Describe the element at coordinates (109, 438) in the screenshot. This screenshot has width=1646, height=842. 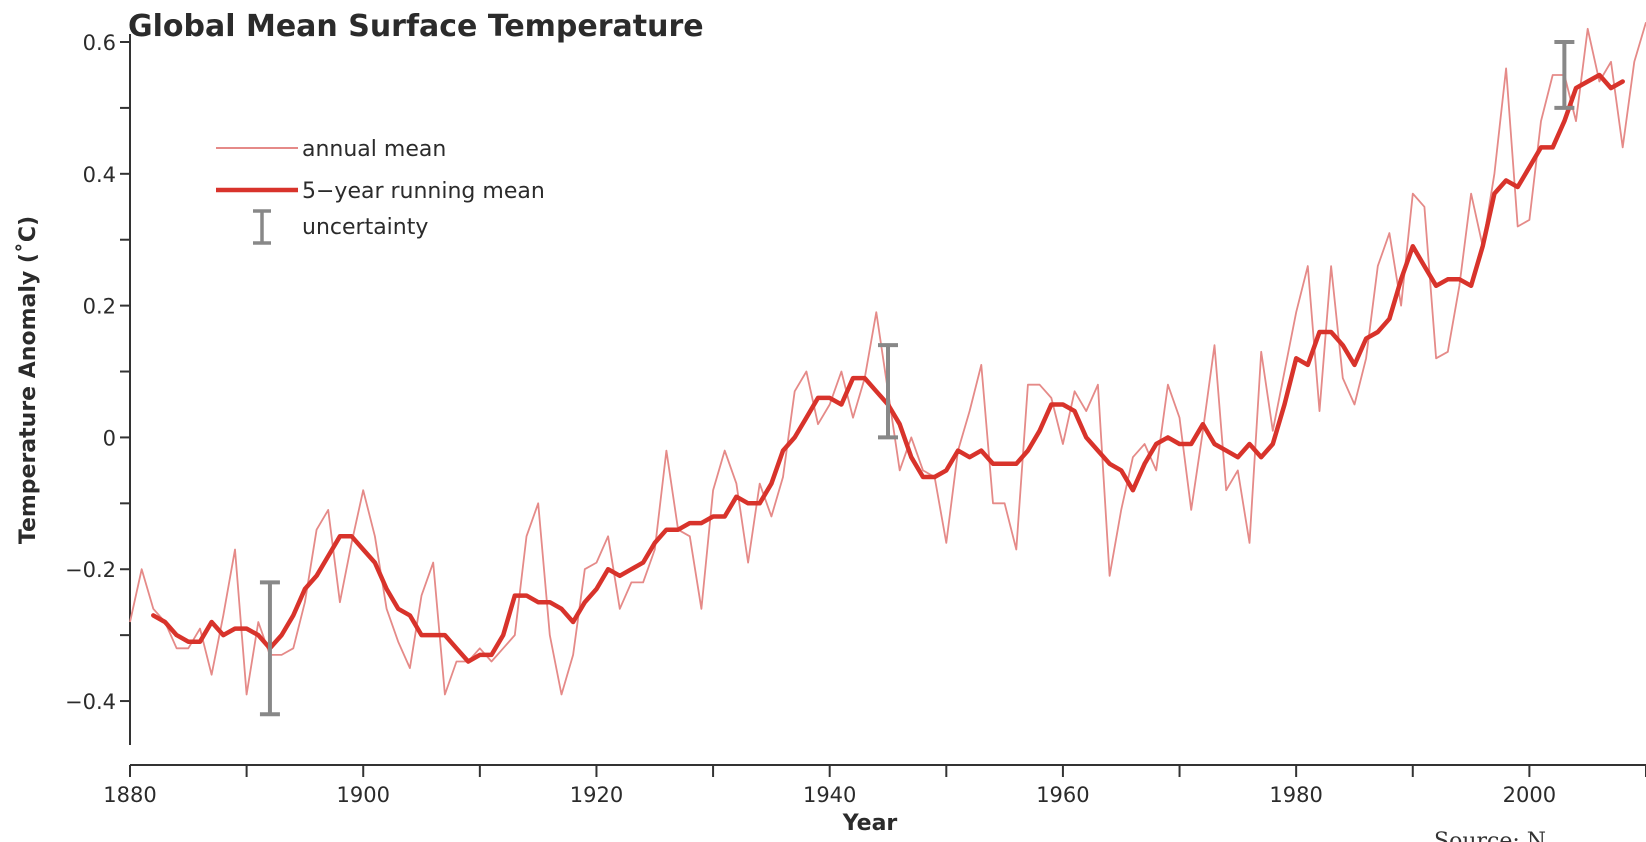
I see `y-tick-label: 0` at that location.